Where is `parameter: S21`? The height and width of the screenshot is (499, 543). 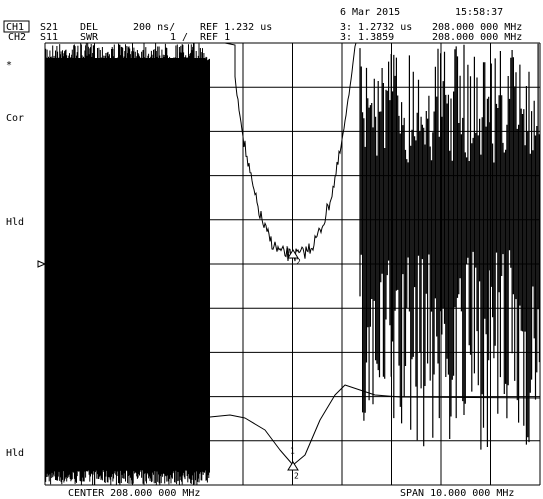
parameter: S21 is located at coordinates (49, 27).